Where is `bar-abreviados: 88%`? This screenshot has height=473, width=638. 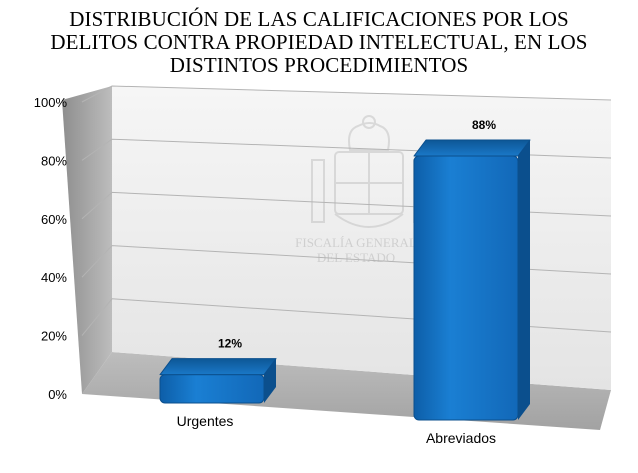 bar-abreviados: 88% is located at coordinates (472, 269).